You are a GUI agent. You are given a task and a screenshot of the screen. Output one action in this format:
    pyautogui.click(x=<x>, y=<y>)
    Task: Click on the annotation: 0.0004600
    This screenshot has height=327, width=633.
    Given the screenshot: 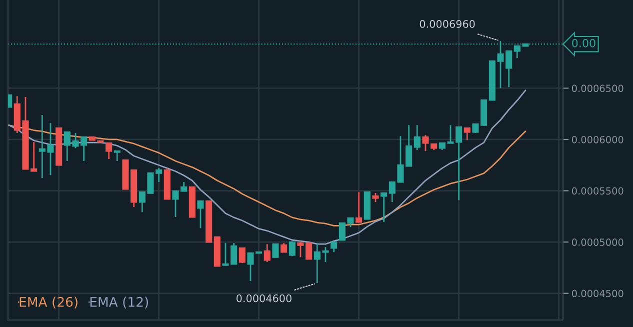 What is the action you would take?
    pyautogui.click(x=264, y=298)
    